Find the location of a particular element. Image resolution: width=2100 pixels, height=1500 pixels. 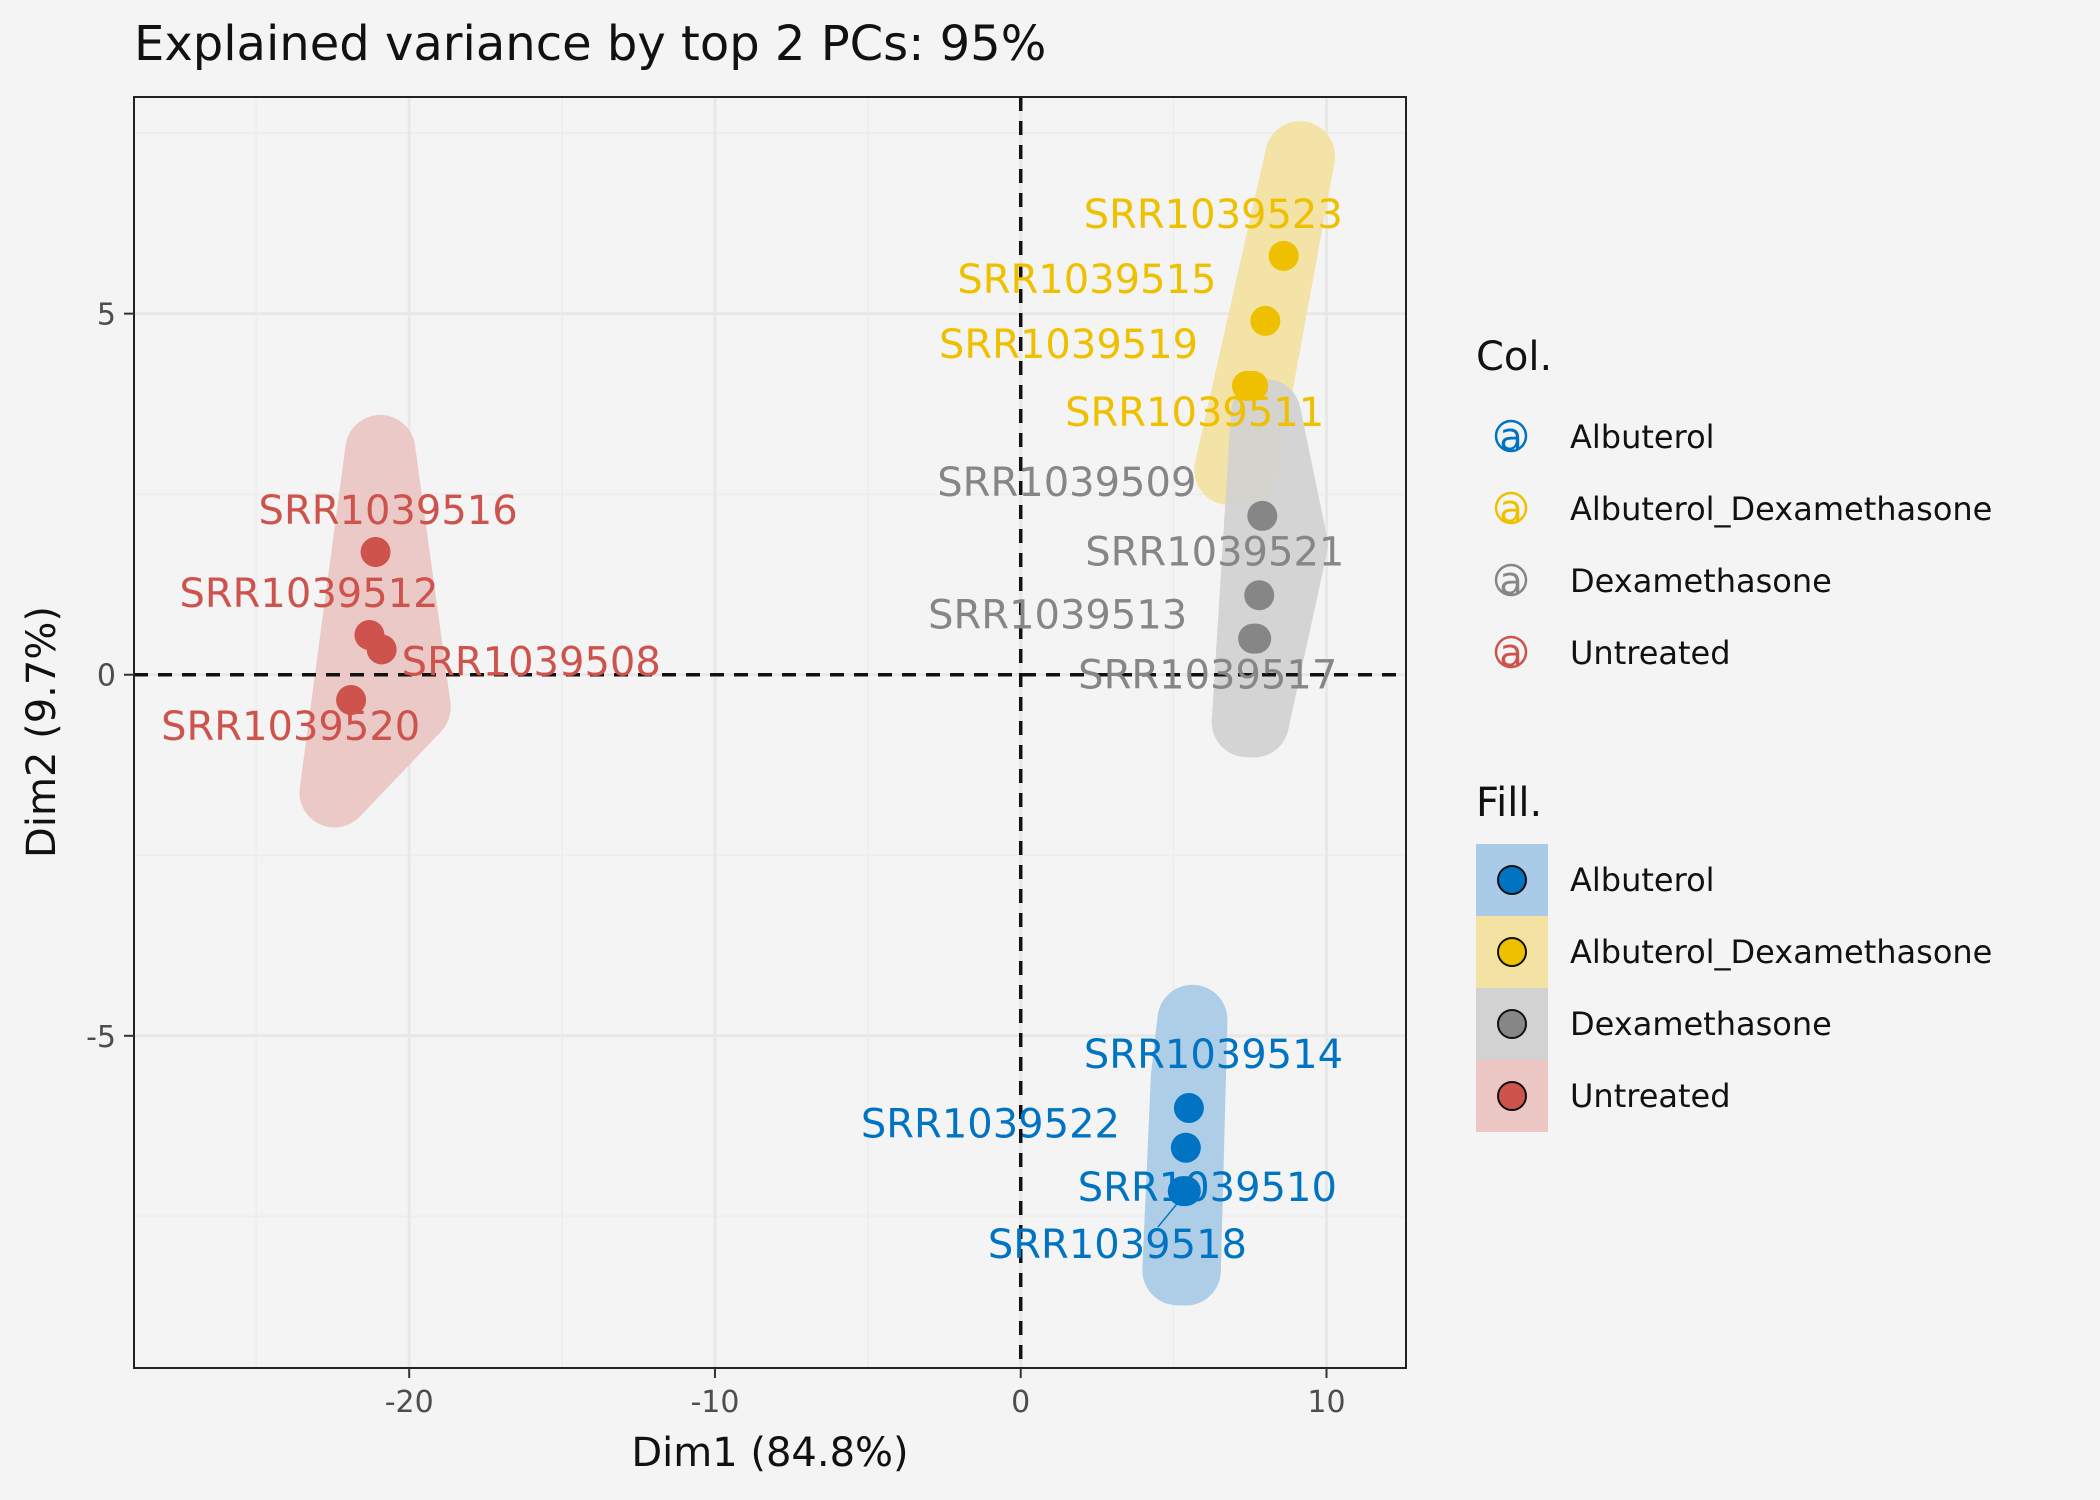

x-tick-label: 10 is located at coordinates (1326, 1402).